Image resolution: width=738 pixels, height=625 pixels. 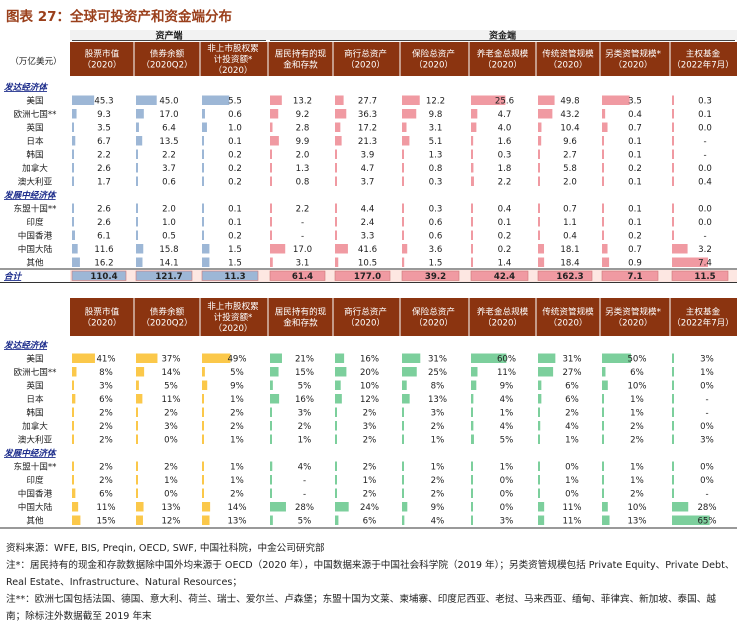 What do you see at coordinates (303, 210) in the screenshot?
I see `cell-value: 2.2` at bounding box center [303, 210].